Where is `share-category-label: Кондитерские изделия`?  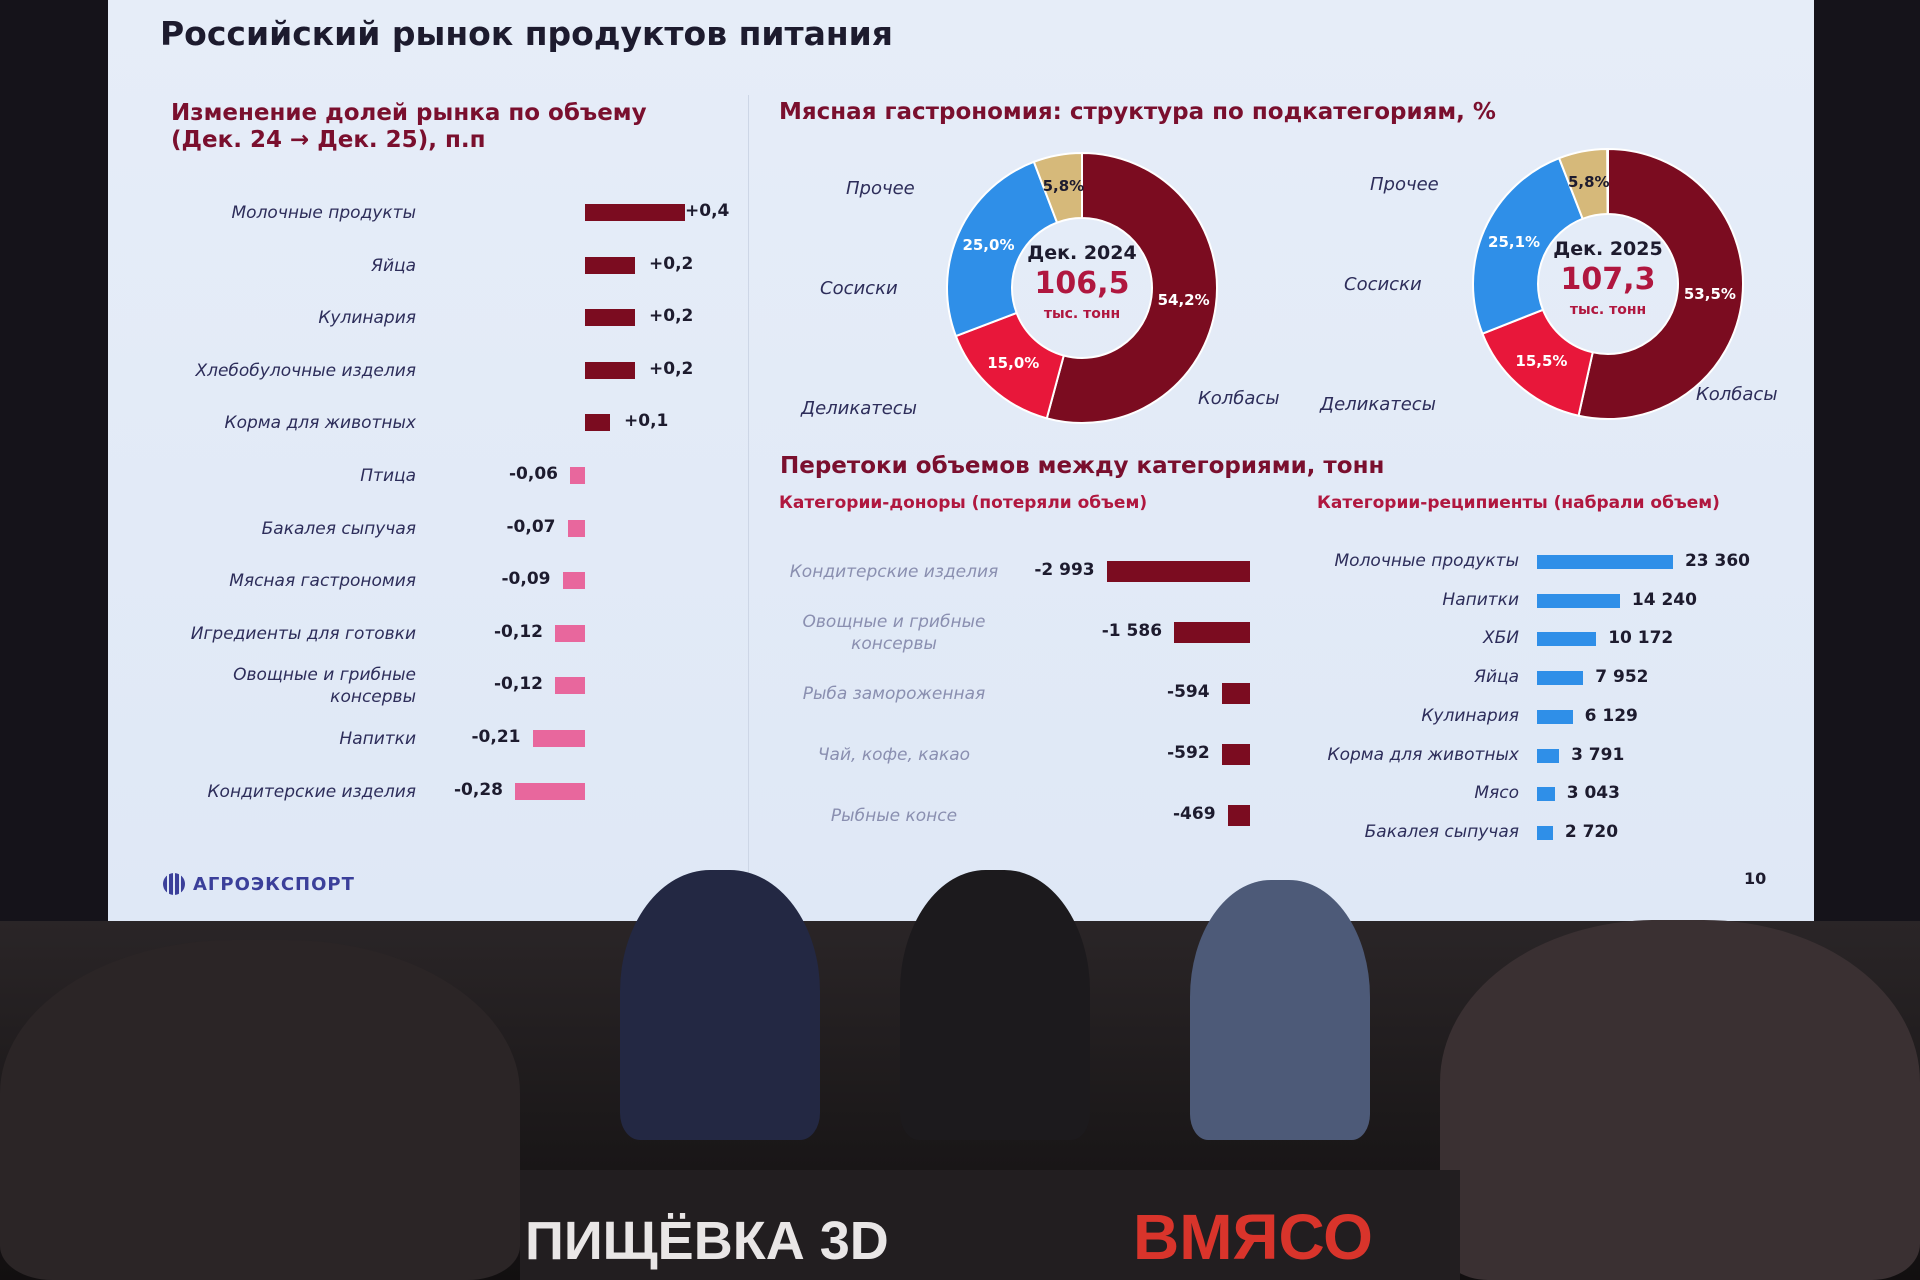 share-category-label: Кондитерские изделия is located at coordinates (311, 792).